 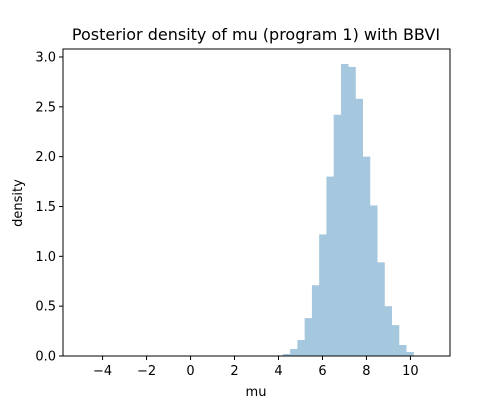 What do you see at coordinates (278, 371) in the screenshot?
I see `x-tick-label: 4` at bounding box center [278, 371].